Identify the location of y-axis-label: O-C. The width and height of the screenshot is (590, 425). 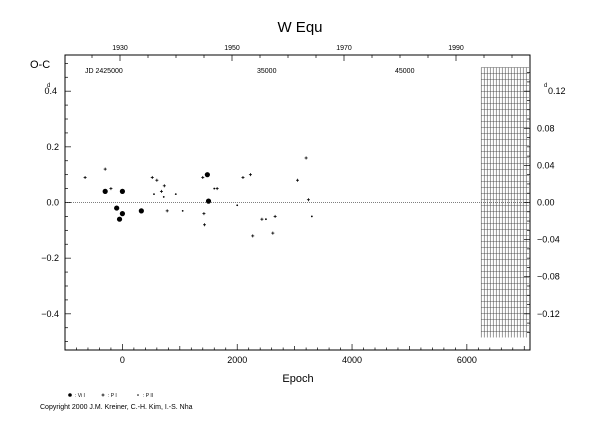
(40, 65).